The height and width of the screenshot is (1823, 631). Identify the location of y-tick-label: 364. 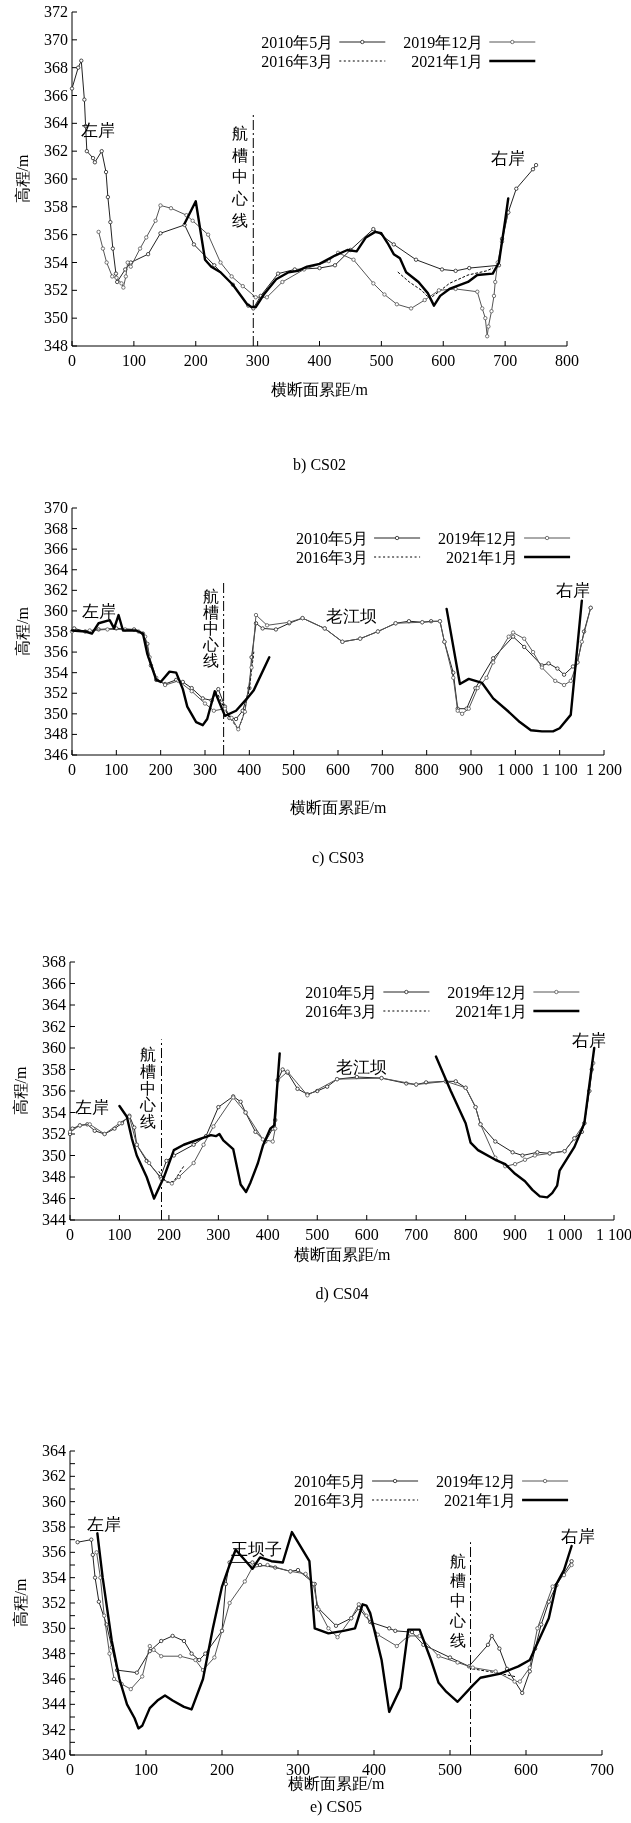
(54, 1450).